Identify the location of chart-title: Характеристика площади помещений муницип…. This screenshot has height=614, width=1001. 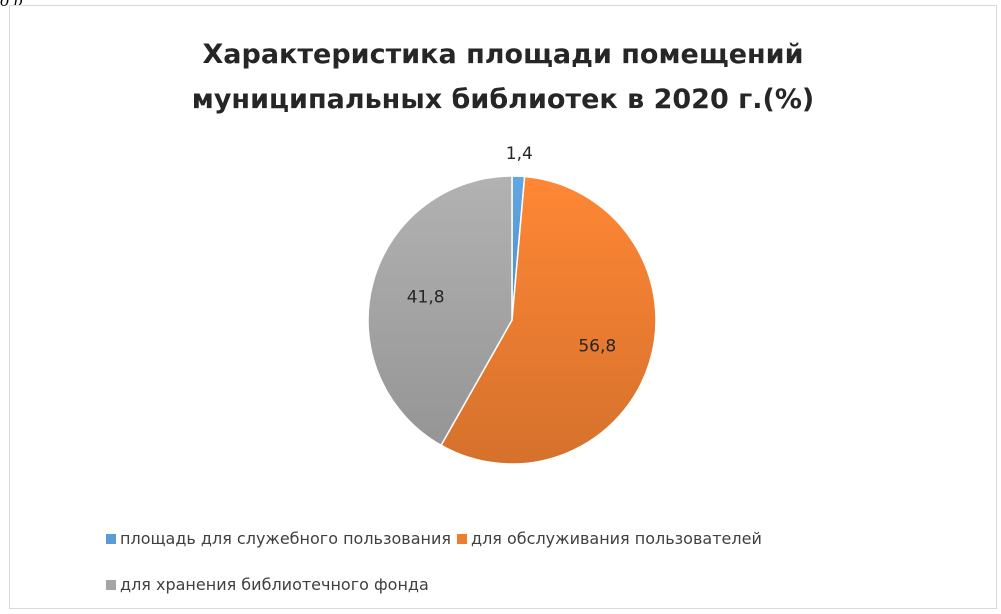
(503, 77).